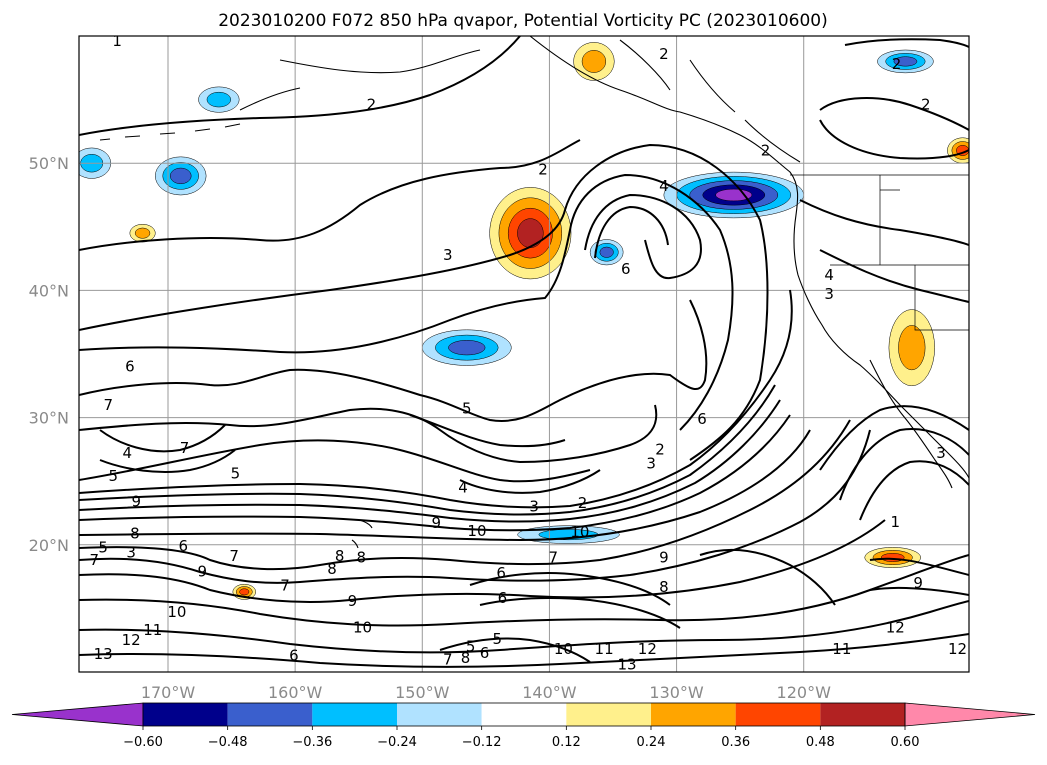 The width and height of the screenshot is (1047, 765). I want to click on longitude-tick-label: 140°W, so click(549, 692).